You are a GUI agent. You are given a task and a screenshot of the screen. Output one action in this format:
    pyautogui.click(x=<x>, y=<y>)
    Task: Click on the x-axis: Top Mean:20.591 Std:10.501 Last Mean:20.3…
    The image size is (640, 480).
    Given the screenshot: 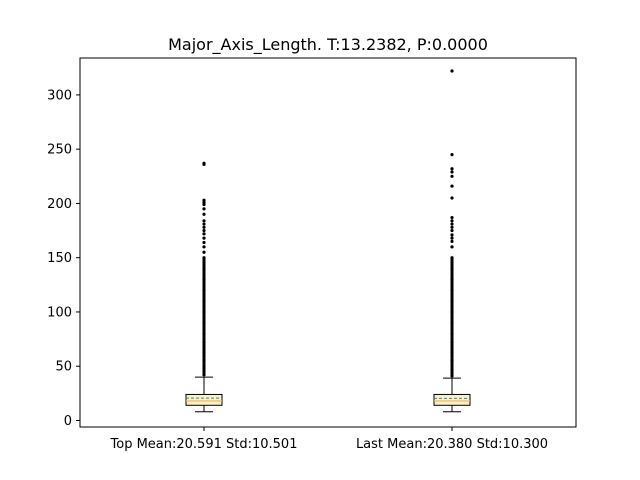 What is the action you would take?
    pyautogui.click(x=329, y=439)
    